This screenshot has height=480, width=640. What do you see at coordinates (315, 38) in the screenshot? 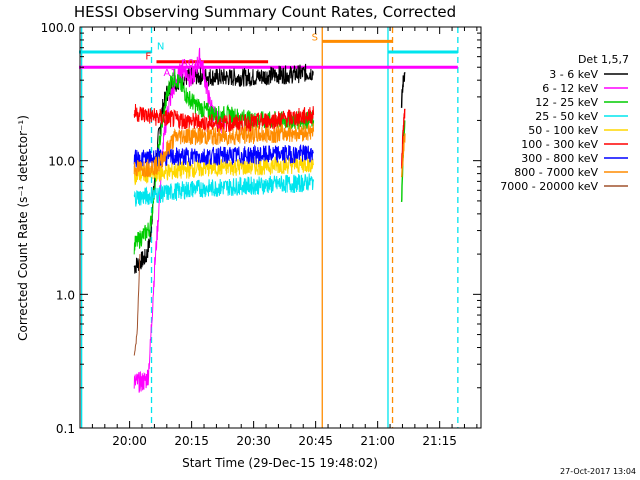
I see `flag-label-s: S` at bounding box center [315, 38].